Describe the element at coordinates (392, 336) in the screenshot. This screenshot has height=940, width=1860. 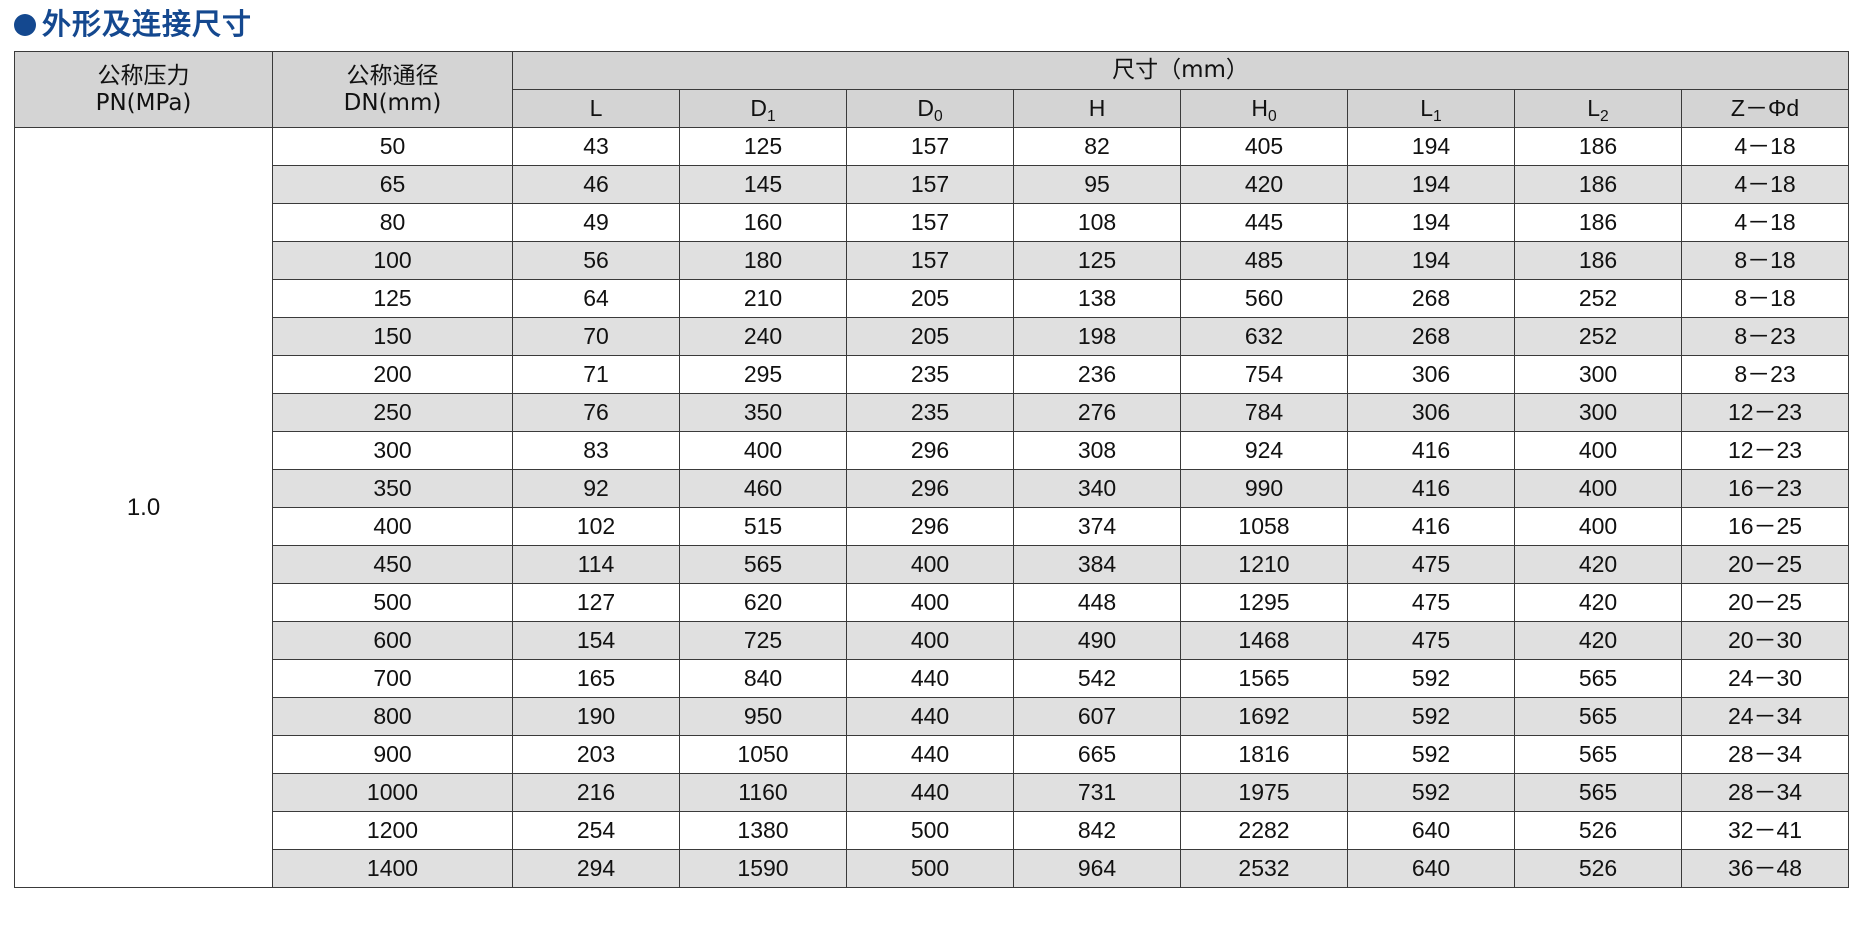
I see `cell-dn: 150` at that location.